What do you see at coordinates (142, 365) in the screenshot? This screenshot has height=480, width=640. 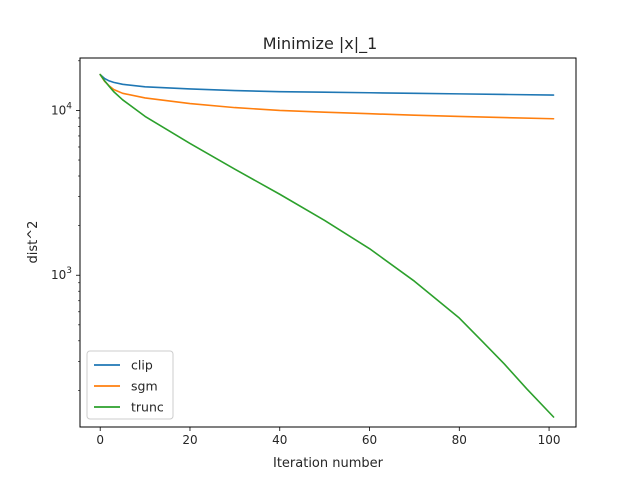 I see `legend-label-clip: clip` at bounding box center [142, 365].